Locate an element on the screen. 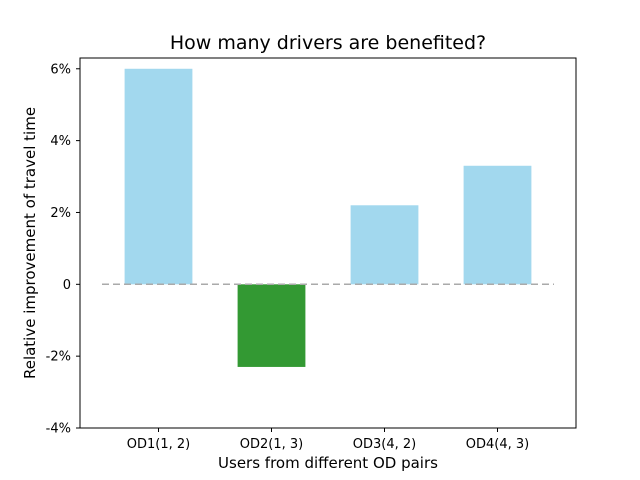  y-tick-label: 2% is located at coordinates (60, 213).